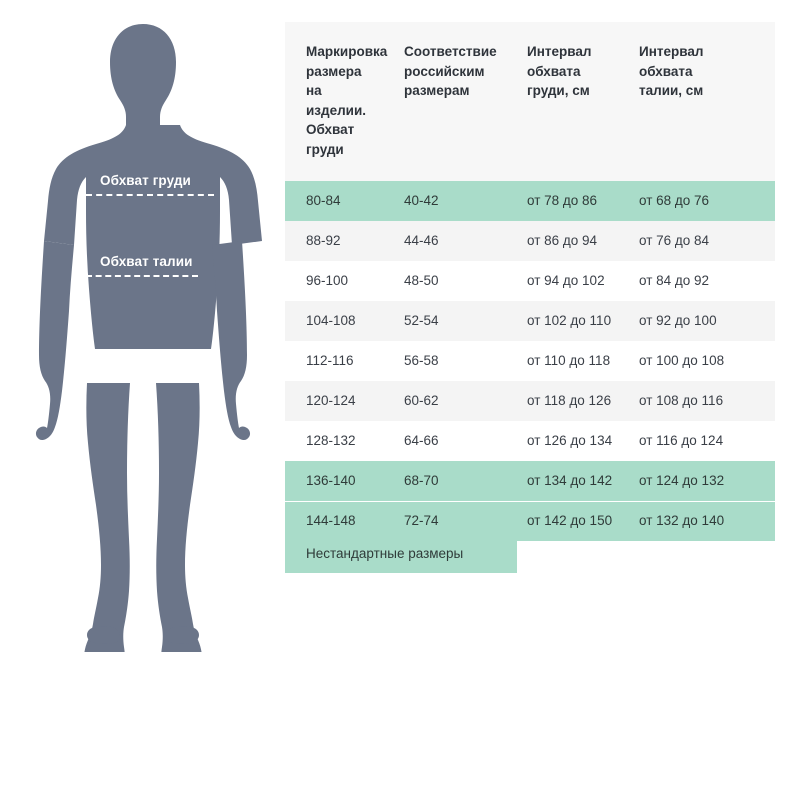 The image size is (800, 800). Describe the element at coordinates (569, 321) in the screenshot. I see `cell-chest-range: от 102 до 110` at that location.